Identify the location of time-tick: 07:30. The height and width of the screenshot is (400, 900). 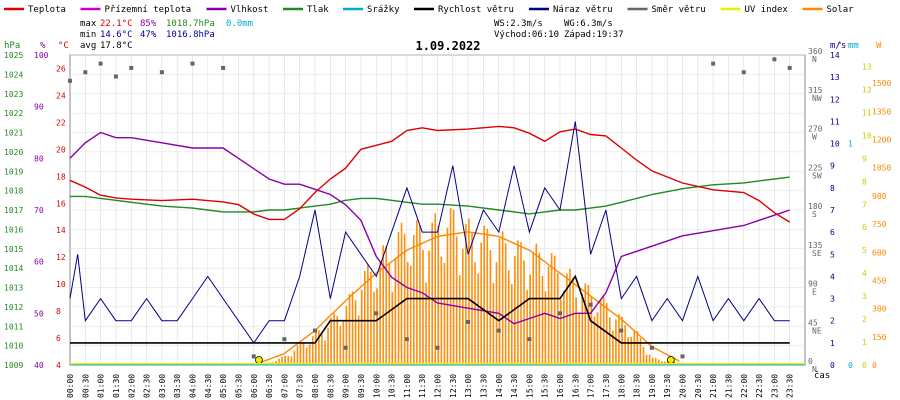
(300, 386).